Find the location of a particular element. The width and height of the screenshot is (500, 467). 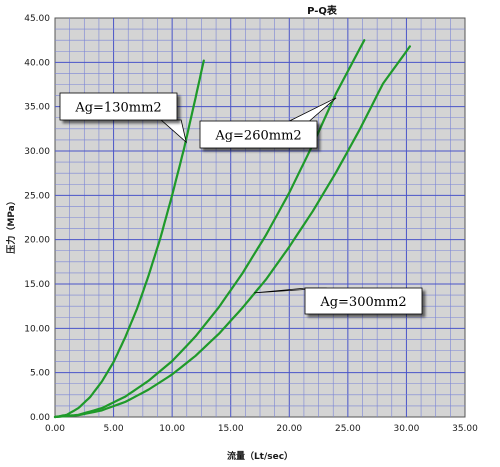

callout-label: Ag=300mm2 is located at coordinates (362, 302).